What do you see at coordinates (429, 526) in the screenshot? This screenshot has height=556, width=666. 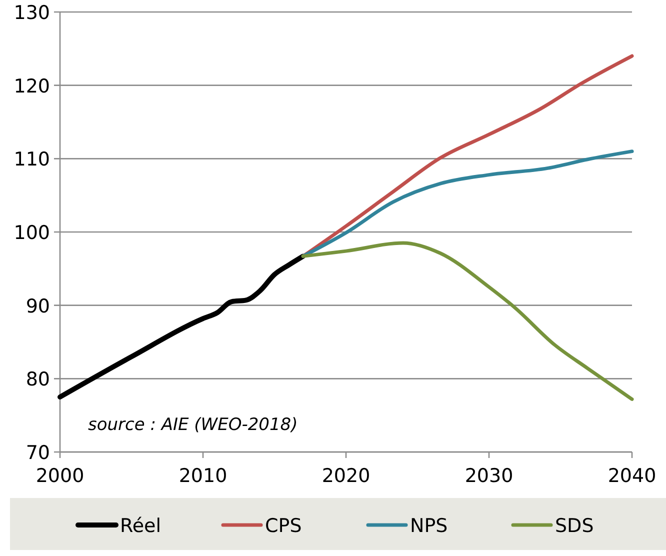 I see `legend-label: NPS` at bounding box center [429, 526].